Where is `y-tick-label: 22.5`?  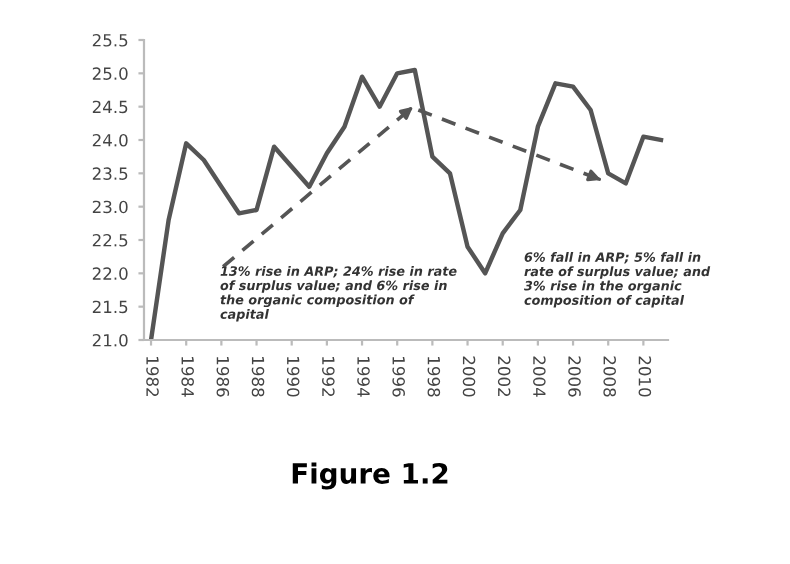
y-tick-label: 22.5 is located at coordinates (110, 240).